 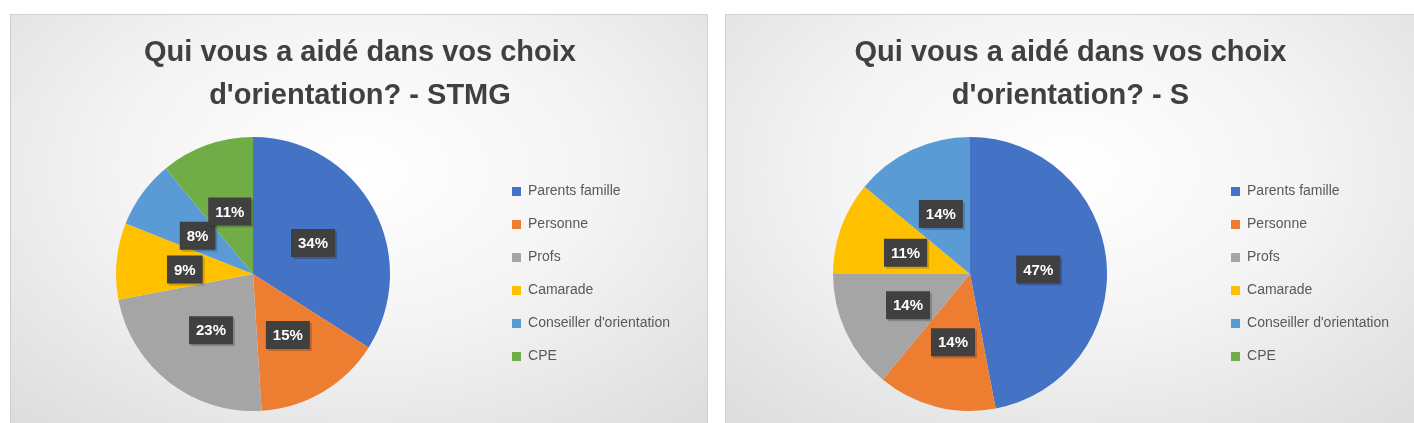 What do you see at coordinates (211, 330) in the screenshot?
I see `data-label: 23%` at bounding box center [211, 330].